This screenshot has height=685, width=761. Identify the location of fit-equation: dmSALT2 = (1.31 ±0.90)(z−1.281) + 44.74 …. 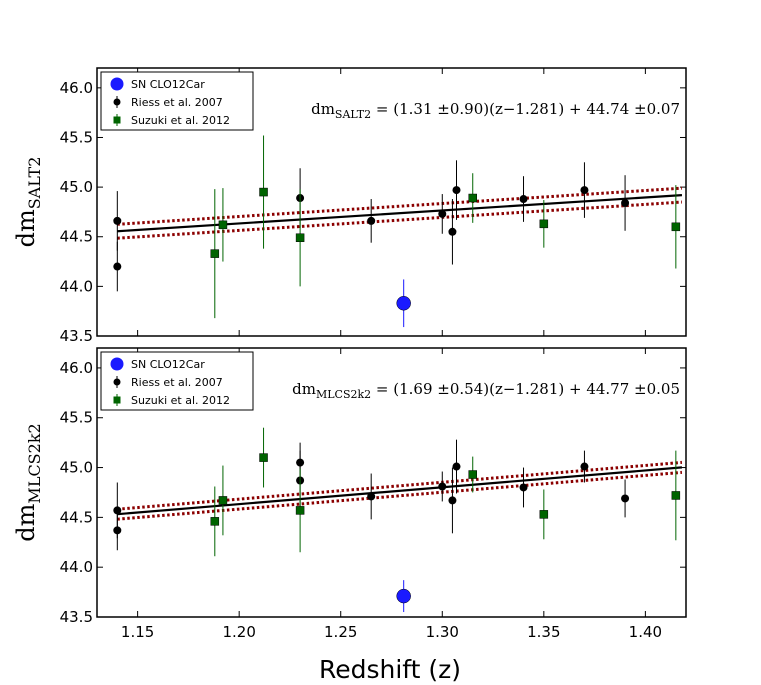
(495, 110).